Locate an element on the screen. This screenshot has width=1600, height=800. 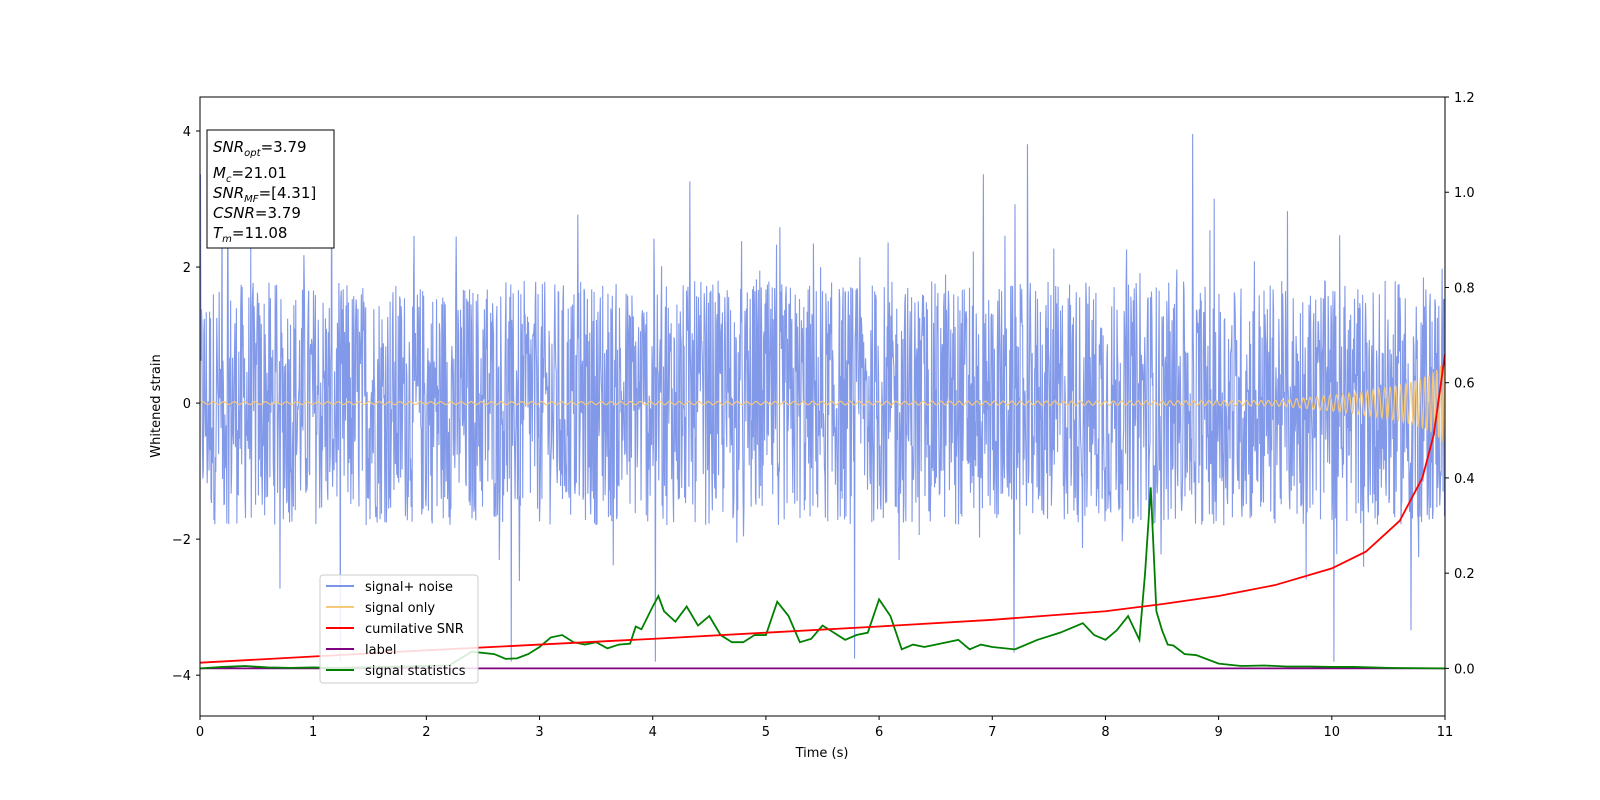
snr-opt-text: SNRopt=3.79 is located at coordinates (260, 148).